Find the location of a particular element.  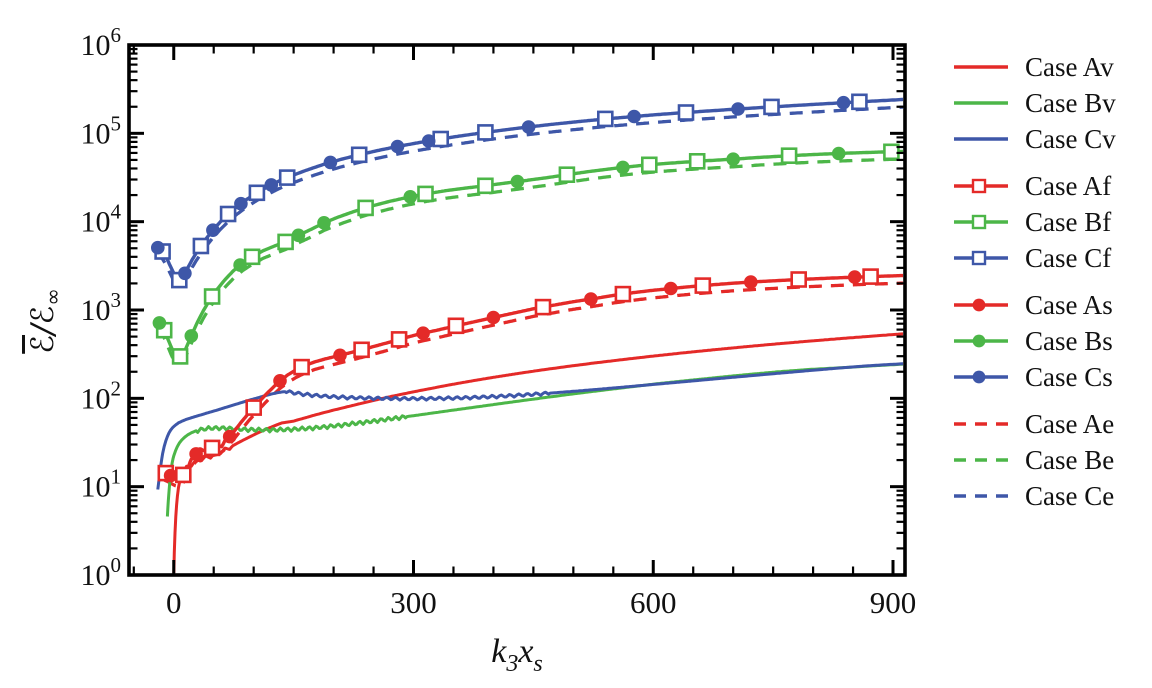

legend-item-case-af: Case Af is located at coordinates (1034, 186).